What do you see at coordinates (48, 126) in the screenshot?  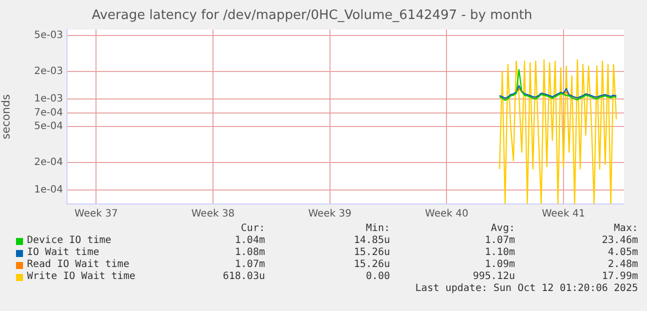 I see `y-tick-label: 5e-04` at bounding box center [48, 126].